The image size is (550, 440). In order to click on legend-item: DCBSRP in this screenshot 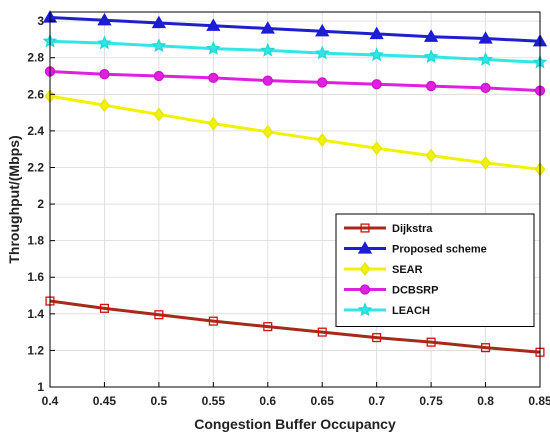, I will do `click(391, 290)`.